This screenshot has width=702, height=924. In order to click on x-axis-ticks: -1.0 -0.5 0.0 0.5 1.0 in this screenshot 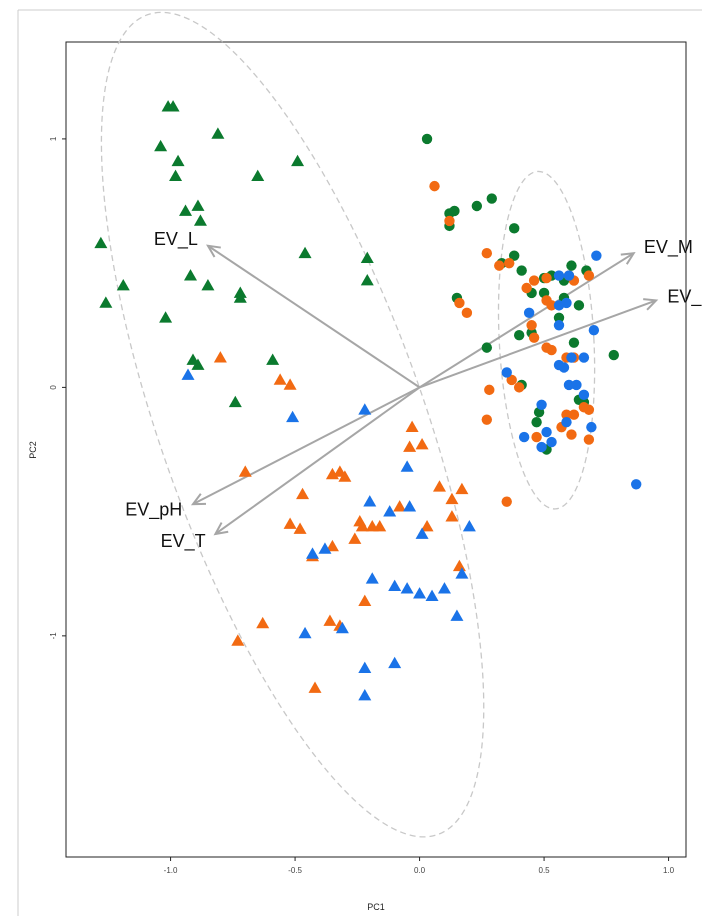, I will do `click(419, 866)`.